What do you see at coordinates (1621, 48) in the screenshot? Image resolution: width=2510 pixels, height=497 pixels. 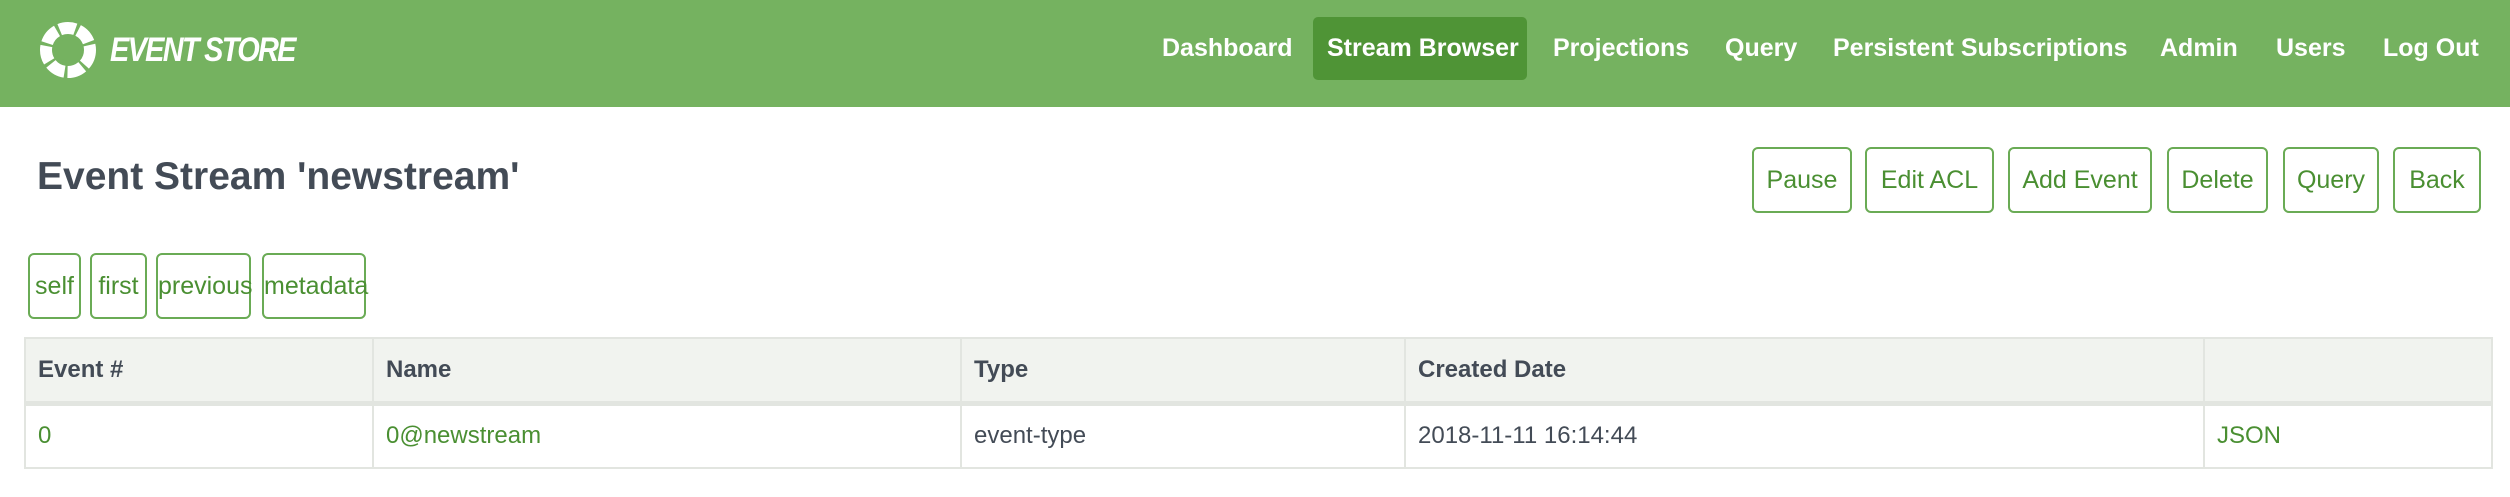 I see `nav-projections: Projections` at bounding box center [1621, 48].